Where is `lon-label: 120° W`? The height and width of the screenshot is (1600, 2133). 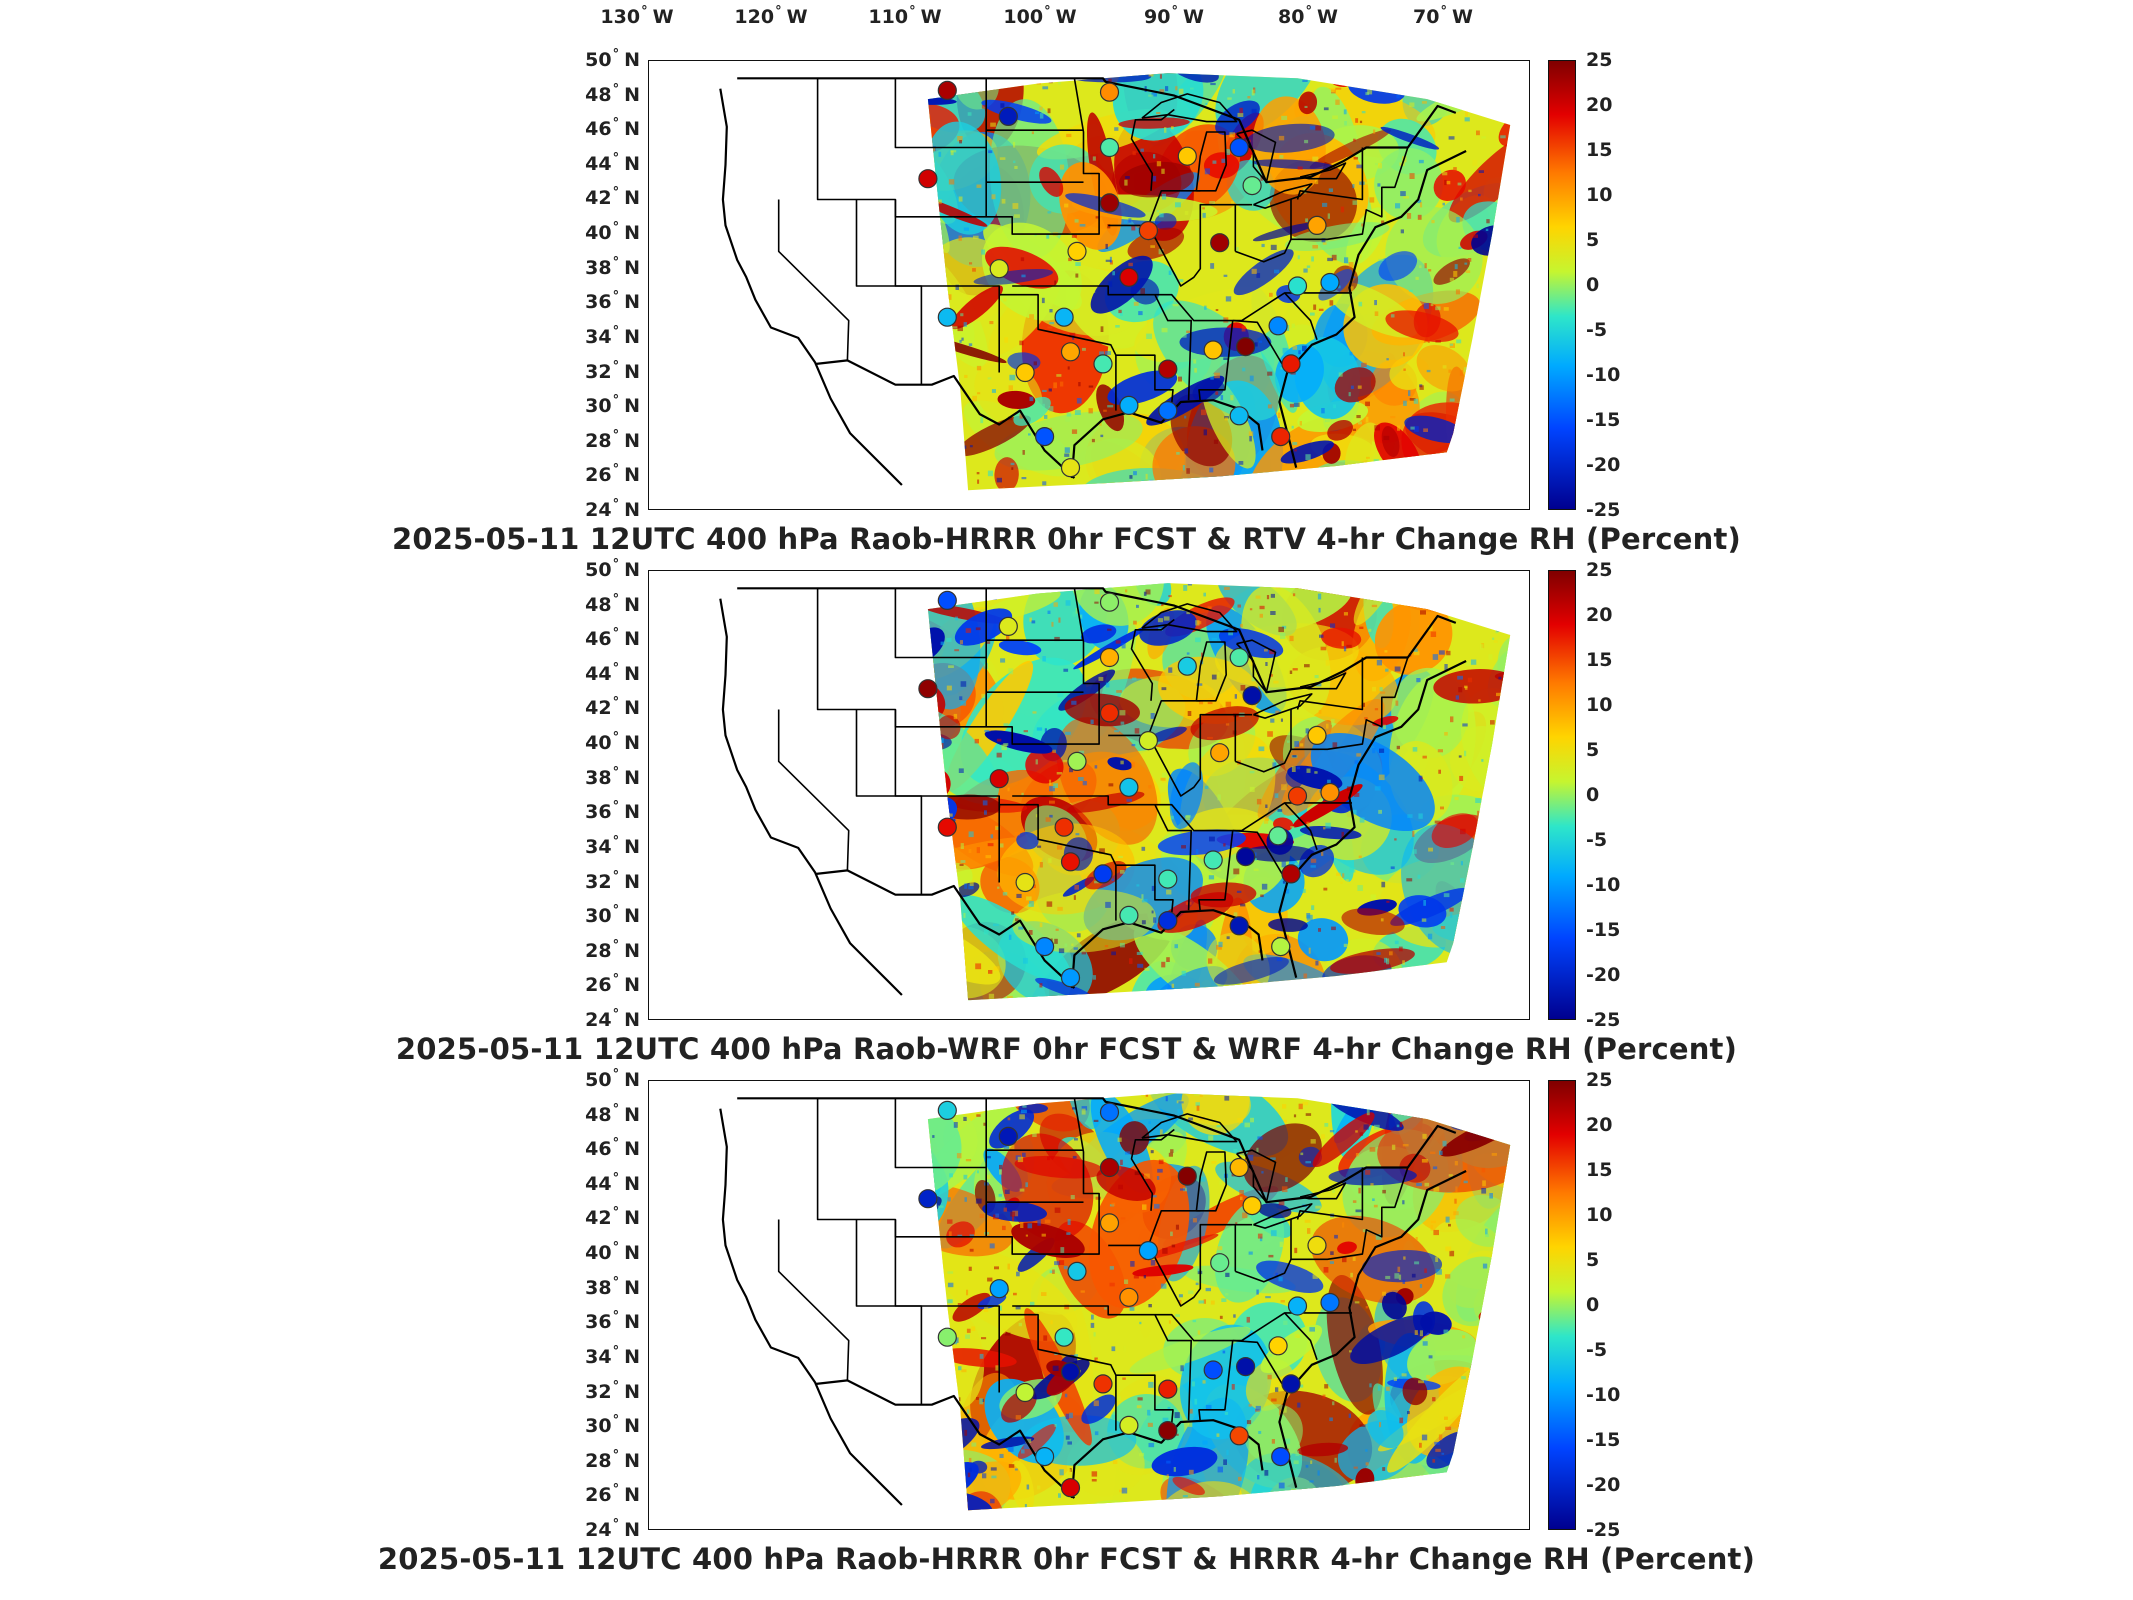 lon-label: 120° W is located at coordinates (771, 16).